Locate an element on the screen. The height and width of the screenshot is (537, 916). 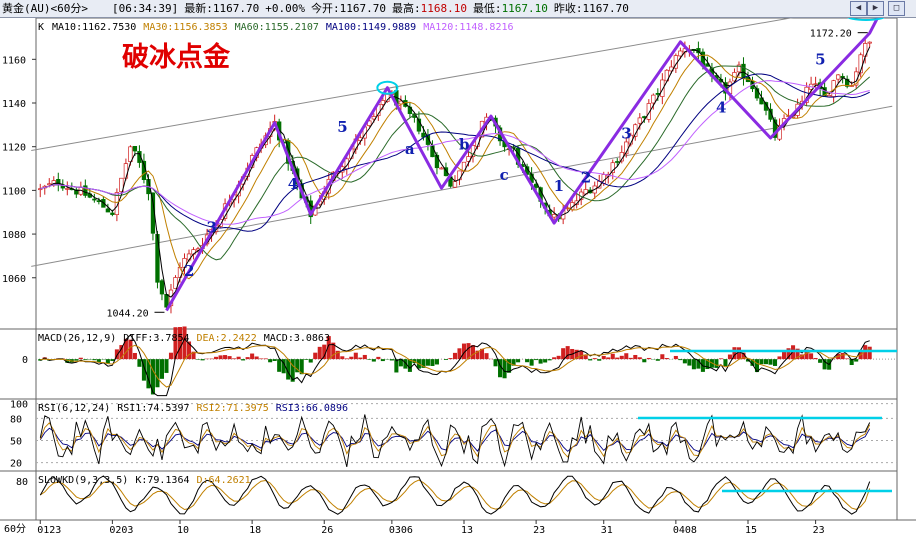
y-tick-label: 100 is located at coordinates (19, 405).